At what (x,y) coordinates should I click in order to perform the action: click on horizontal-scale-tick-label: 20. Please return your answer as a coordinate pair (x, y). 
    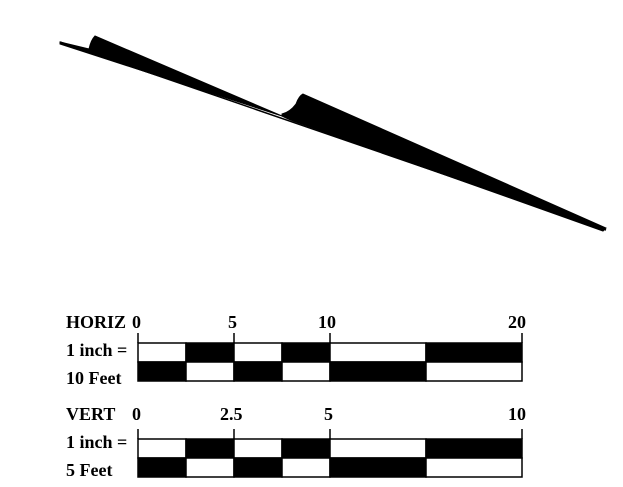
    Looking at the image, I should click on (517, 322).